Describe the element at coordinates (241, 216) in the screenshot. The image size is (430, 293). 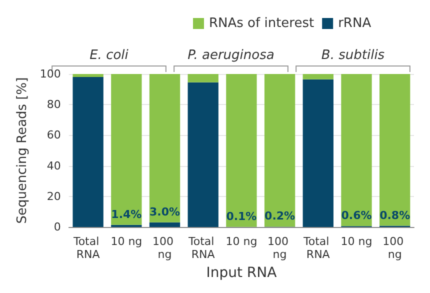
I see `data-label: 0.1%` at that location.